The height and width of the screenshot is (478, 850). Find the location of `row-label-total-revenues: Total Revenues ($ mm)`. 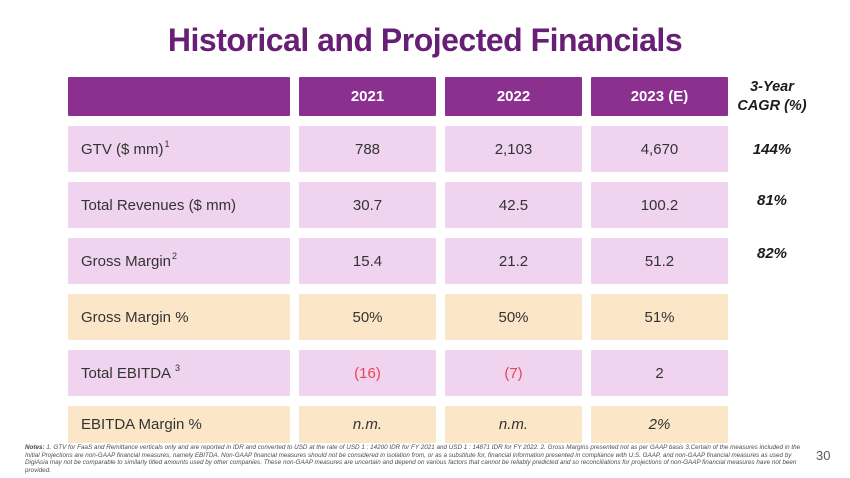

row-label-total-revenues: Total Revenues ($ mm) is located at coordinates (179, 205).